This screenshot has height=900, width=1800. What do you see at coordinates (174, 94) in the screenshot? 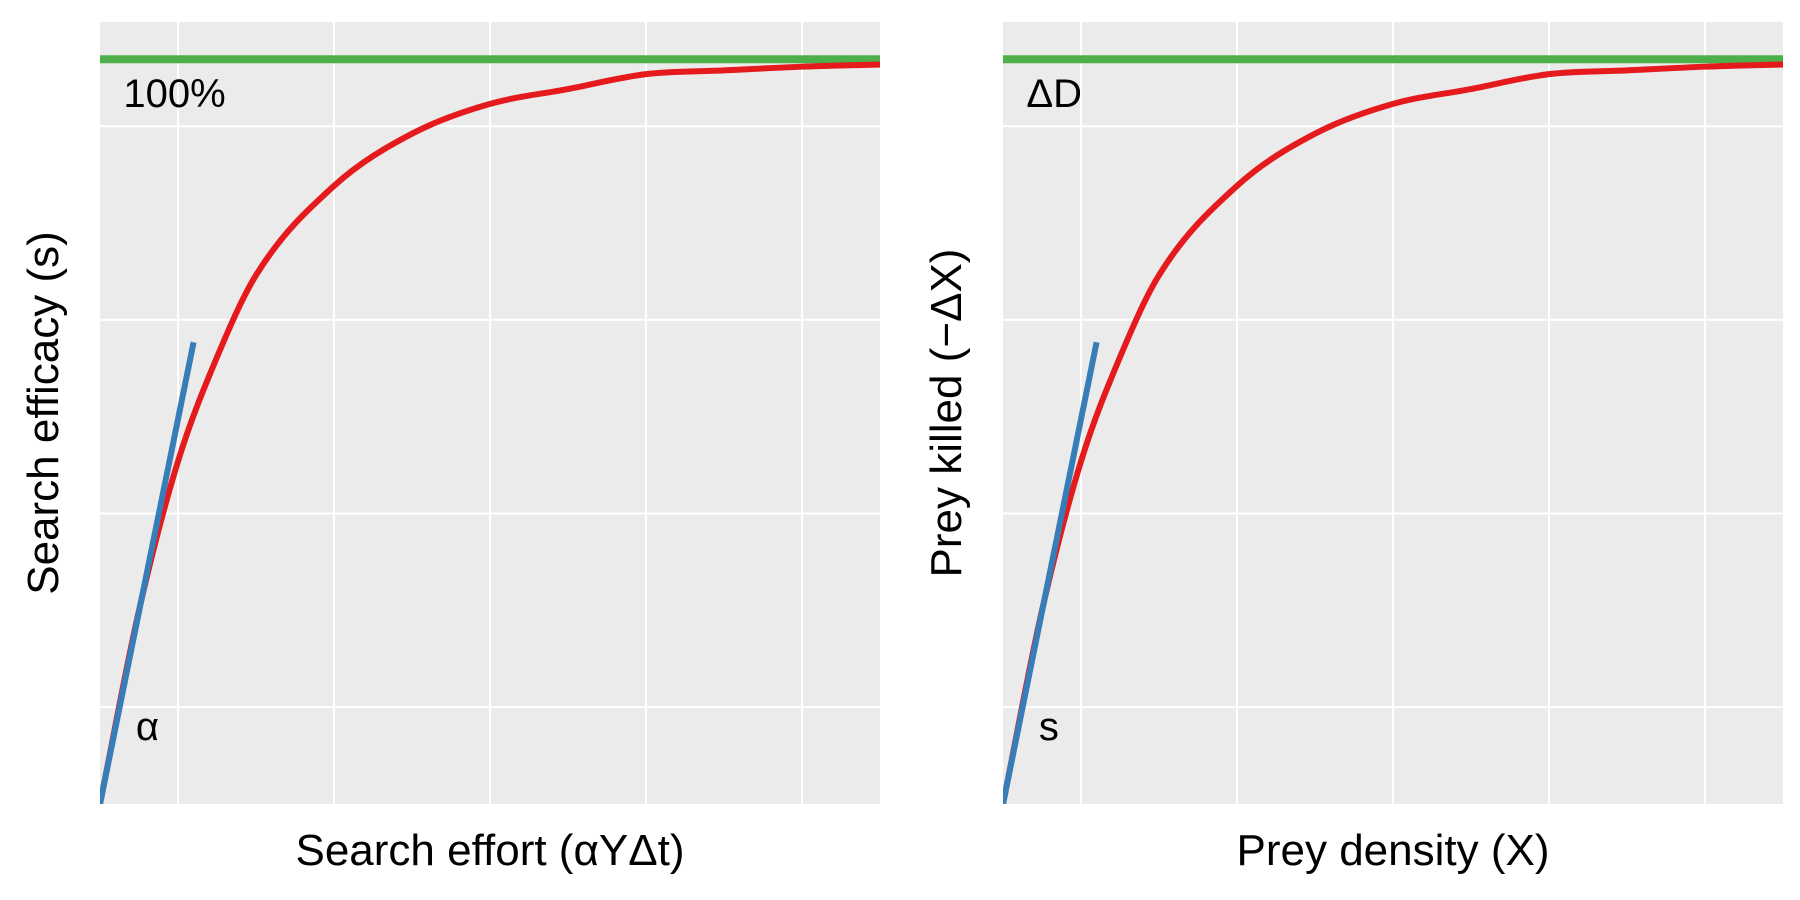
I see `asymptote-label: 100%` at bounding box center [174, 94].